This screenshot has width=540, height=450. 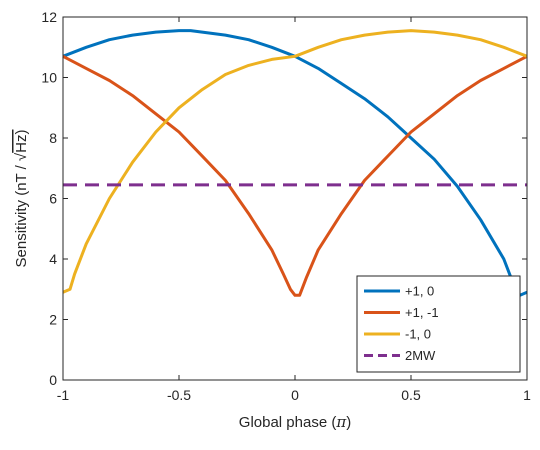 I want to click on legend-label-4: 2MW, so click(x=420, y=355).